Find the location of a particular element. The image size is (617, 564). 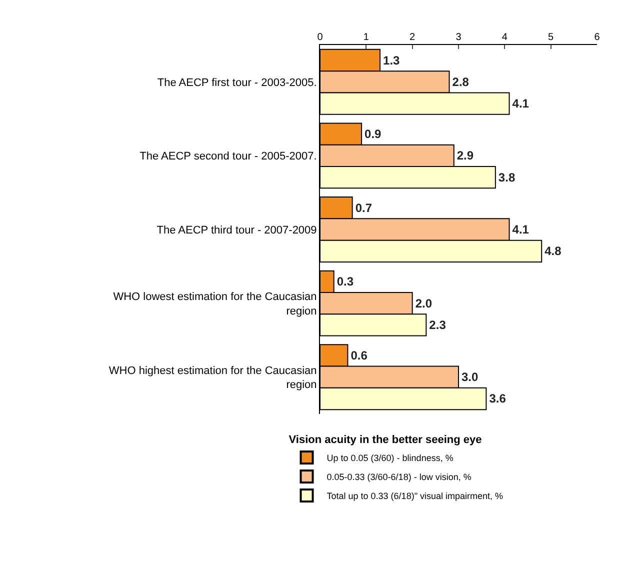

y-tick-label: The AECP third tour - 2007-2009 is located at coordinates (236, 230).